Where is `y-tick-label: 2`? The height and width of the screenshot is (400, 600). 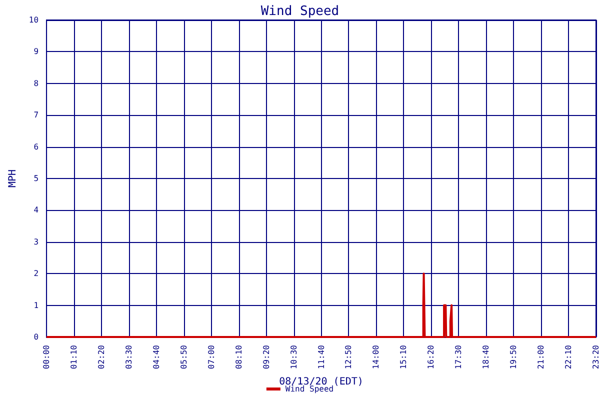 y-tick-label: 2 is located at coordinates (36, 273).